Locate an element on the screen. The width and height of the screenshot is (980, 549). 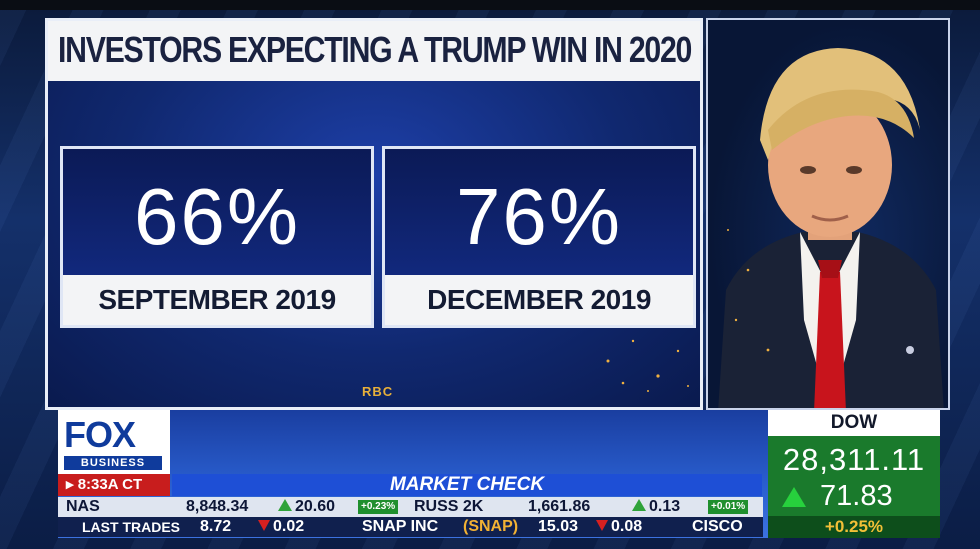
ticker-nas-label: NAS is located at coordinates (83, 506).